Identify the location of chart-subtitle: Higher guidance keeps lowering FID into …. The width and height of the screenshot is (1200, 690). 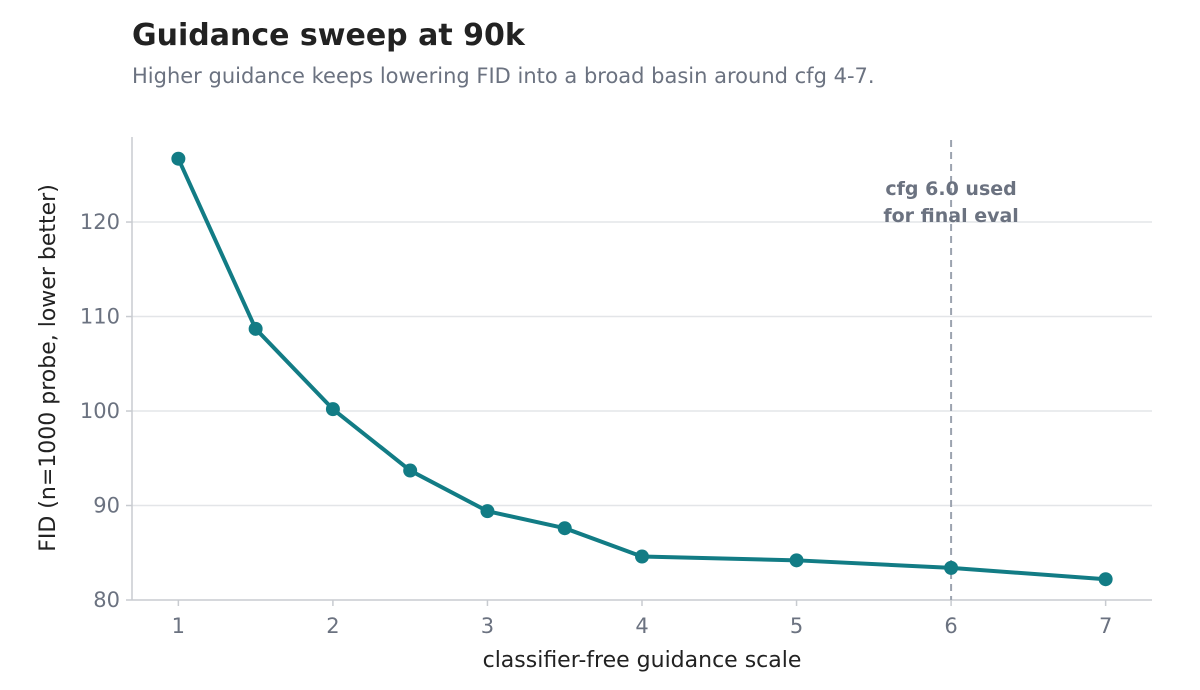
(503, 76).